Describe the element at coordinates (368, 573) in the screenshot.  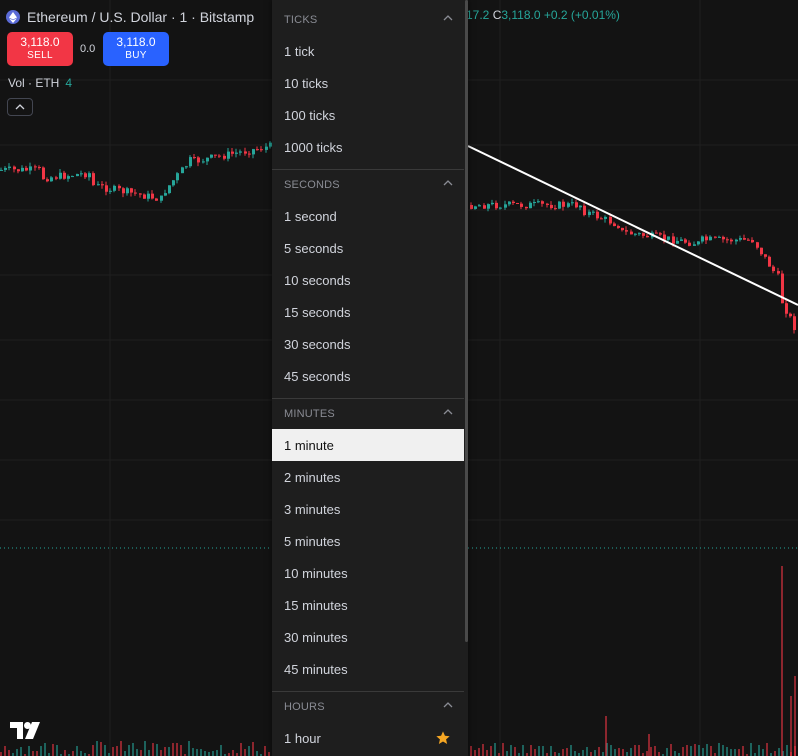
I see `interval-item-10-minutes: 10 minutes` at that location.